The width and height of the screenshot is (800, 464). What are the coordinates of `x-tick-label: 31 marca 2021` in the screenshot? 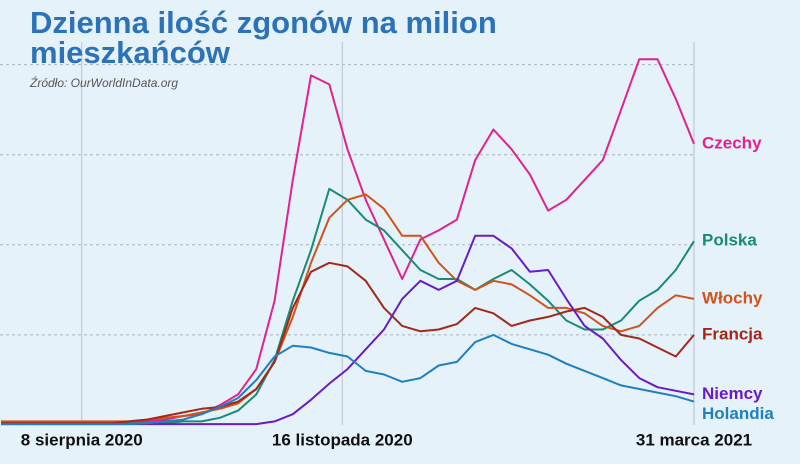 It's located at (694, 439).